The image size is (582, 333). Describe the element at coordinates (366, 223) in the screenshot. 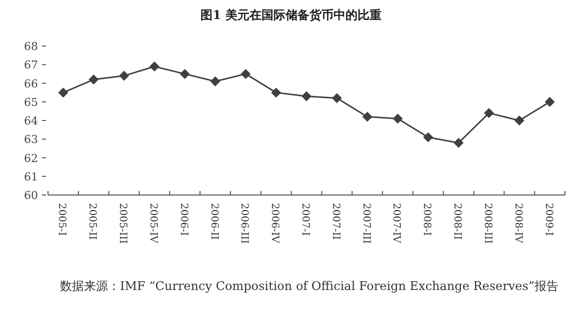

I see `x-tick-label: 2007-III` at that location.